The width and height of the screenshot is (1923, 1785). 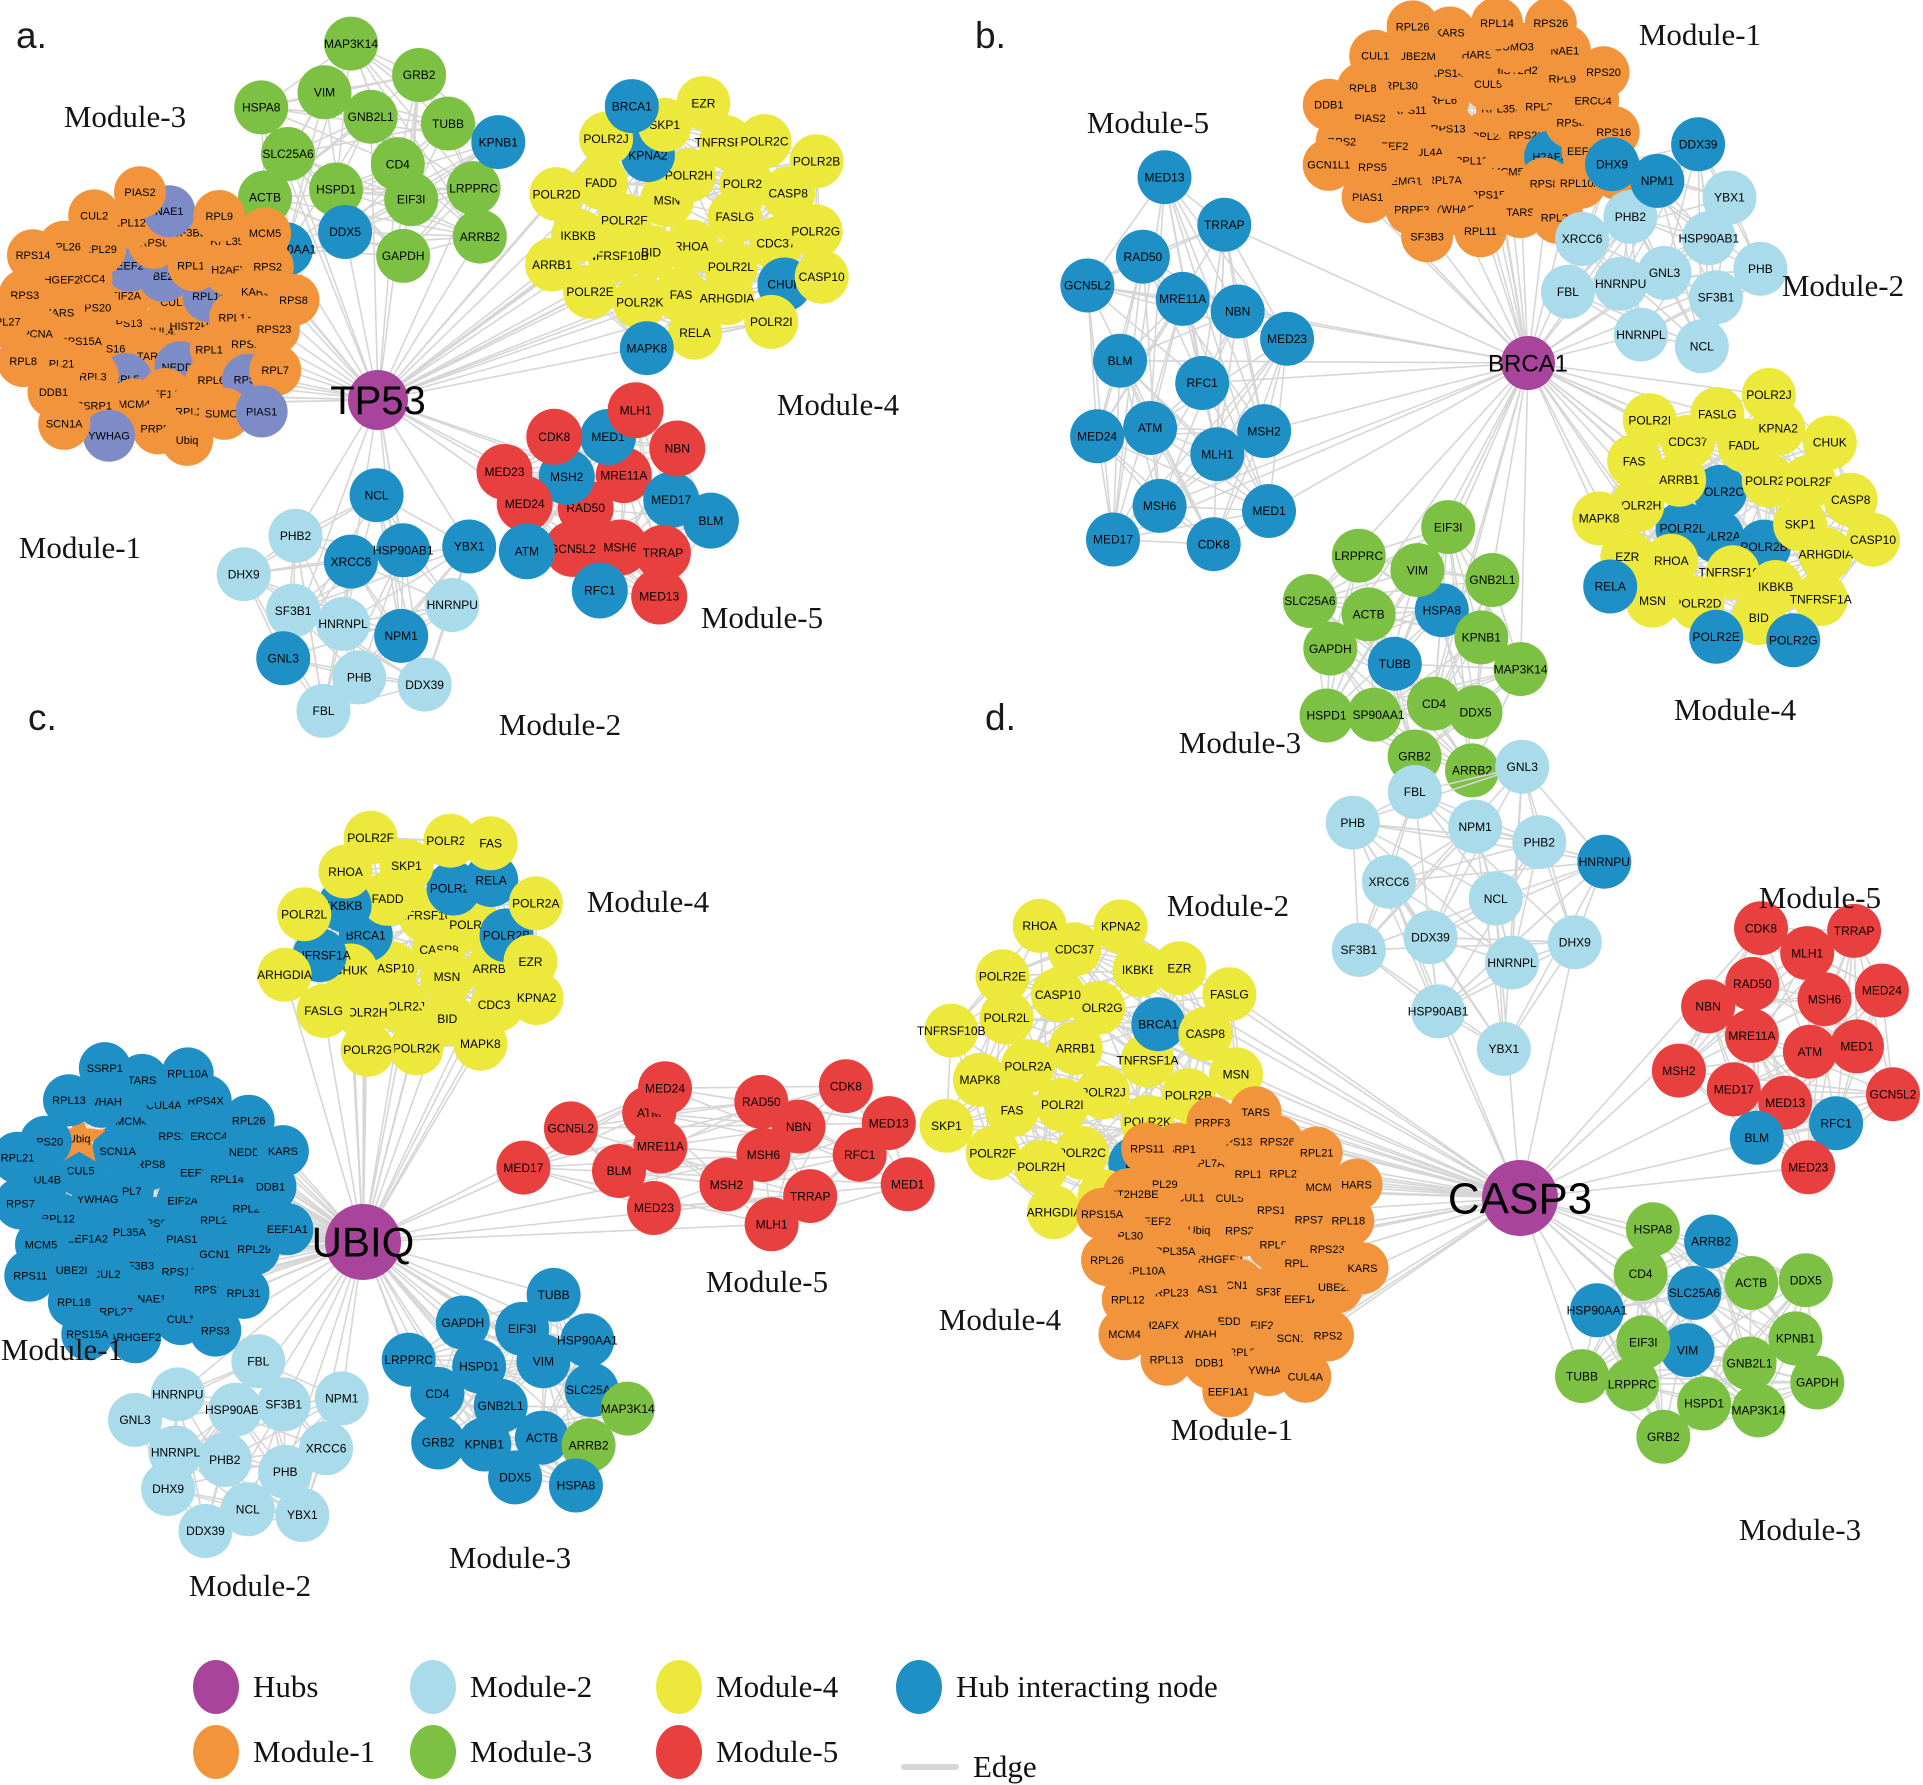 What do you see at coordinates (499, 142) in the screenshot?
I see `node-label: KPNB1` at bounding box center [499, 142].